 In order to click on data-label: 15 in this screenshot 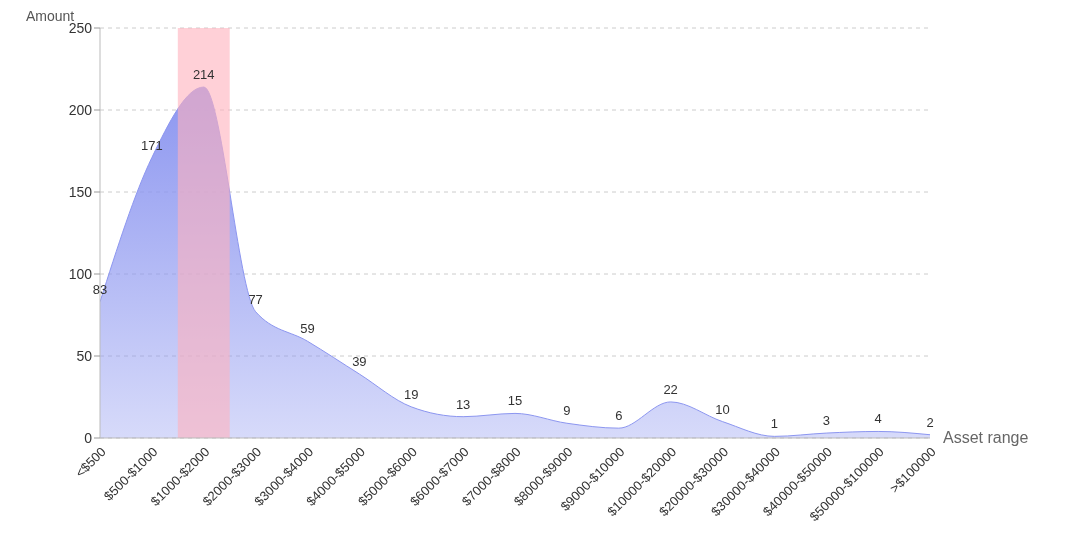, I will do `click(515, 401)`.